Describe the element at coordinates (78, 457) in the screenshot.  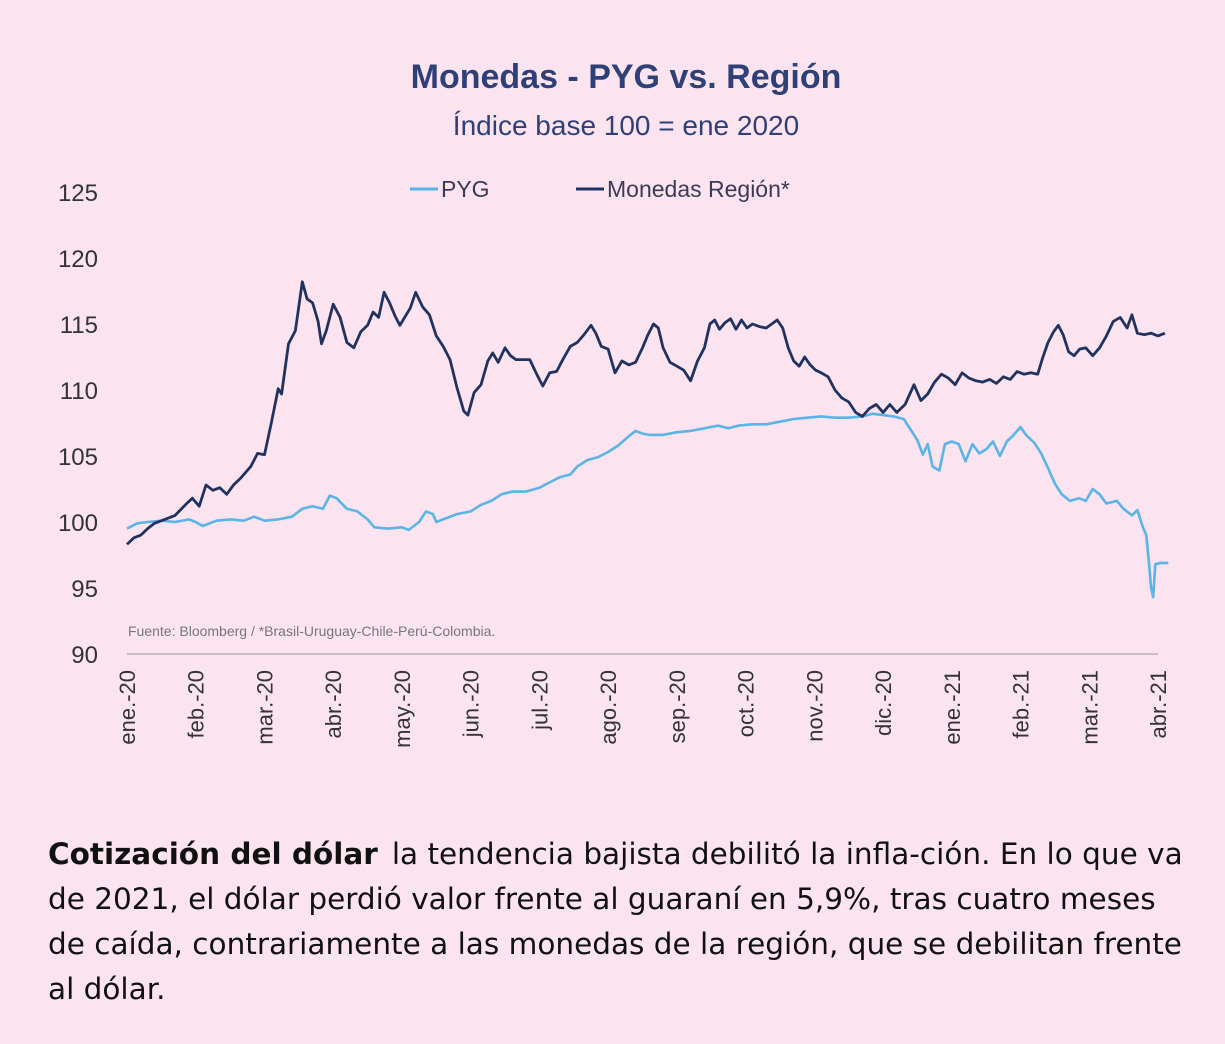
I see `y-tick-label: 105` at that location.